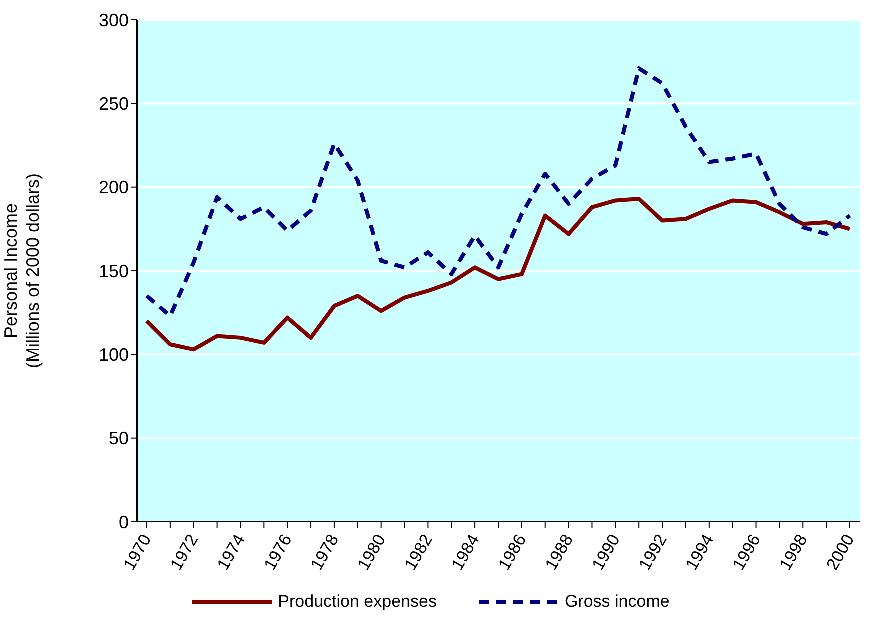 The image size is (870, 618). What do you see at coordinates (617, 602) in the screenshot?
I see `legend-label: Gross income` at bounding box center [617, 602].